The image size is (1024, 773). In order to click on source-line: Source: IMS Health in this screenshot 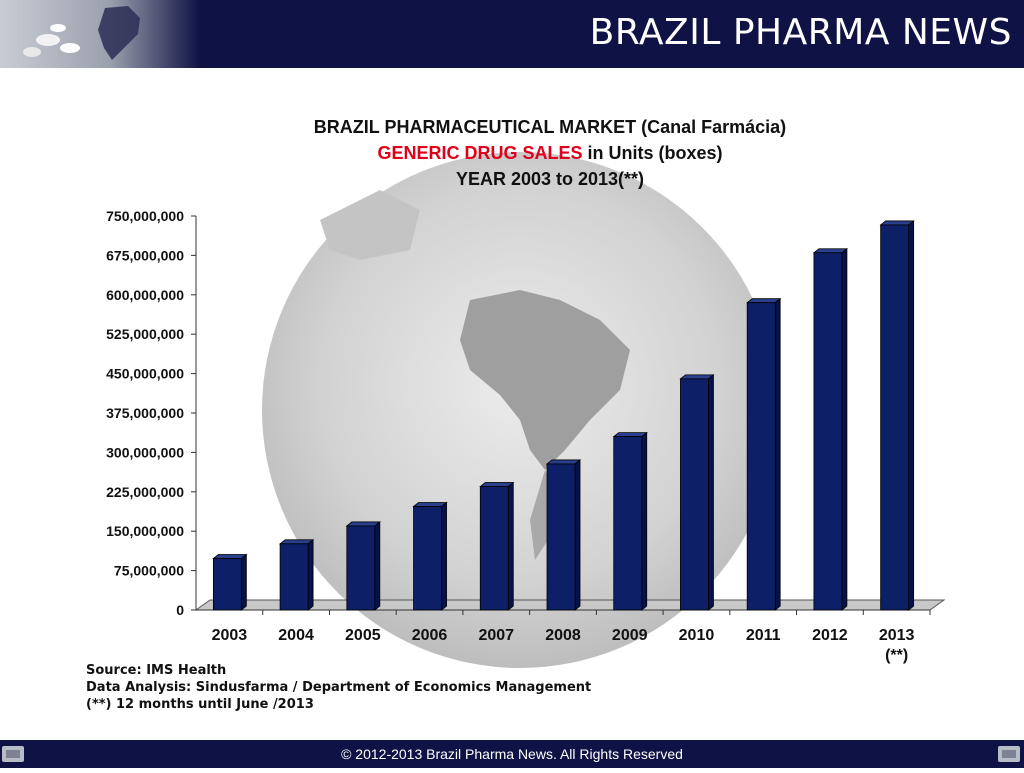, I will do `click(156, 670)`.